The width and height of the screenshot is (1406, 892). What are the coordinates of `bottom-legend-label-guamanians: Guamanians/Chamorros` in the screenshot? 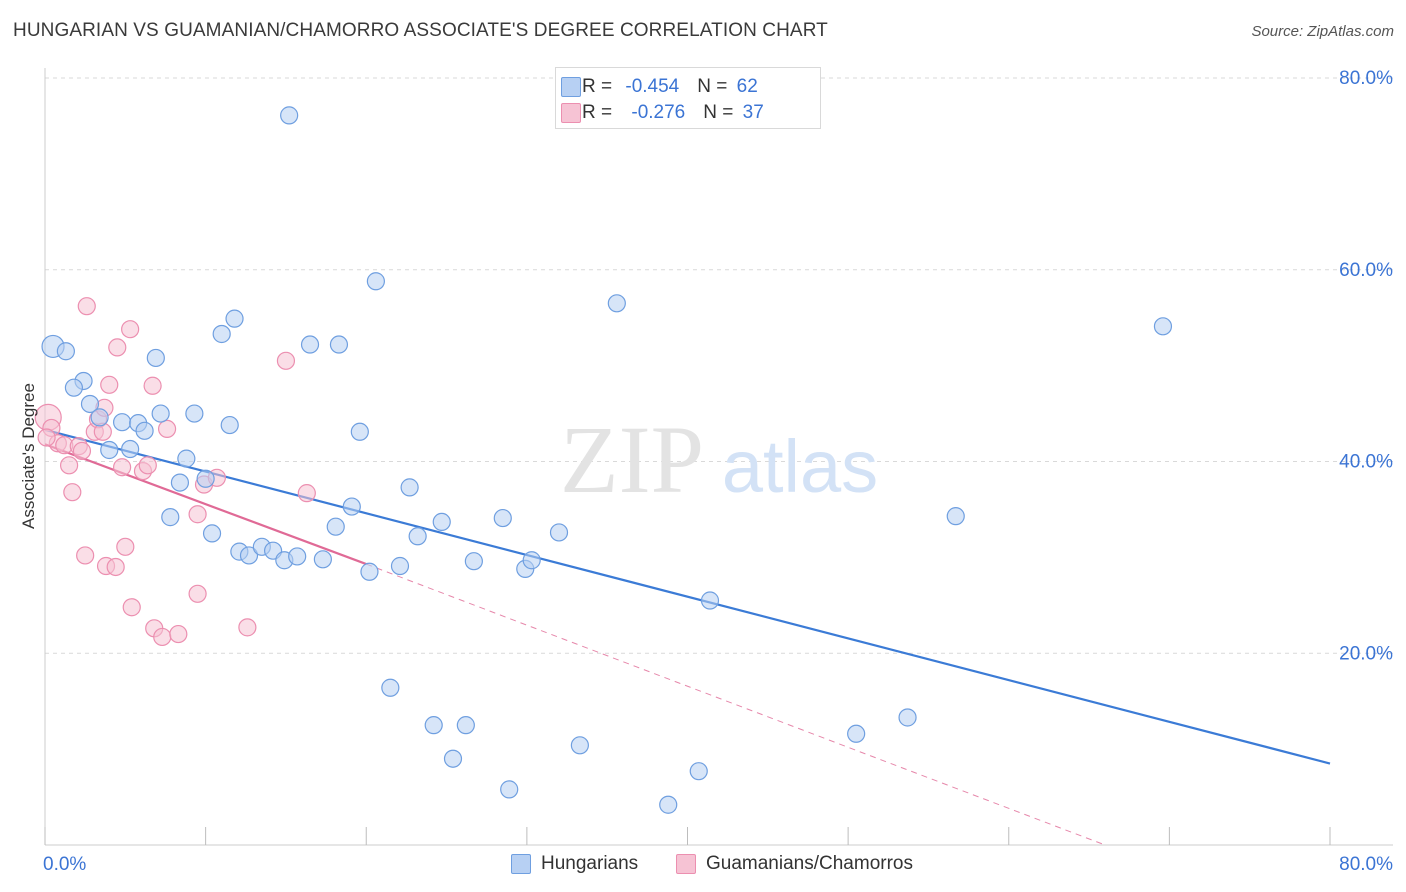 It's located at (809, 863).